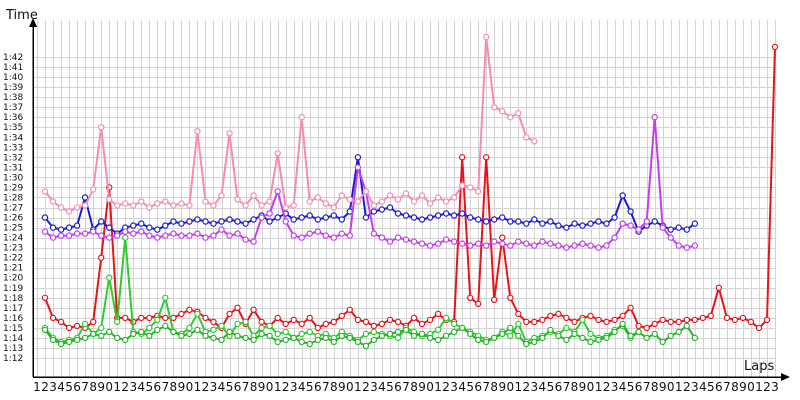 The height and width of the screenshot is (400, 800). Describe the element at coordinates (13, 198) in the screenshot. I see `y-tick-label: 1:28` at that location.